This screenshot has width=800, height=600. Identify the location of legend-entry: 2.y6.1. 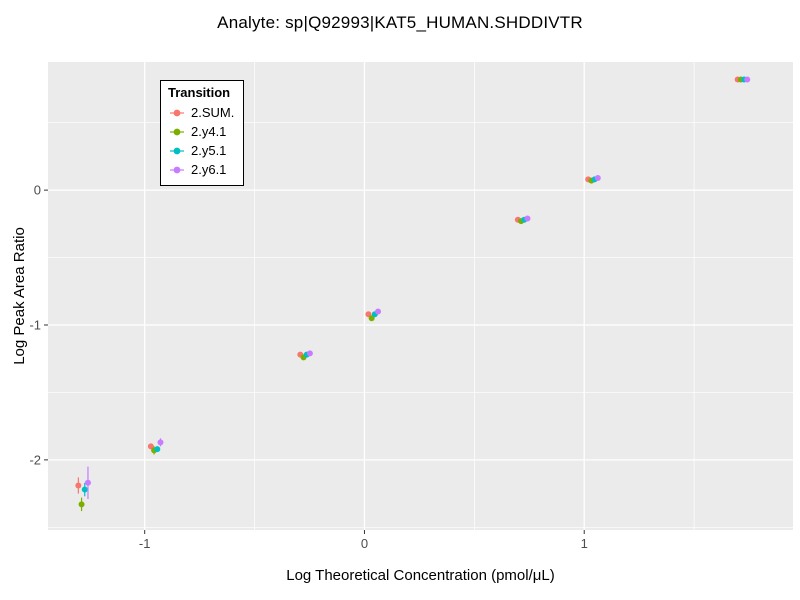
(201, 169).